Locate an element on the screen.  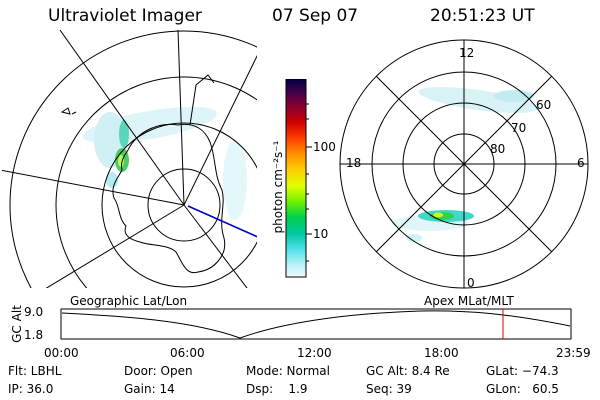
aurora-emission-geo is located at coordinates (164, 163).